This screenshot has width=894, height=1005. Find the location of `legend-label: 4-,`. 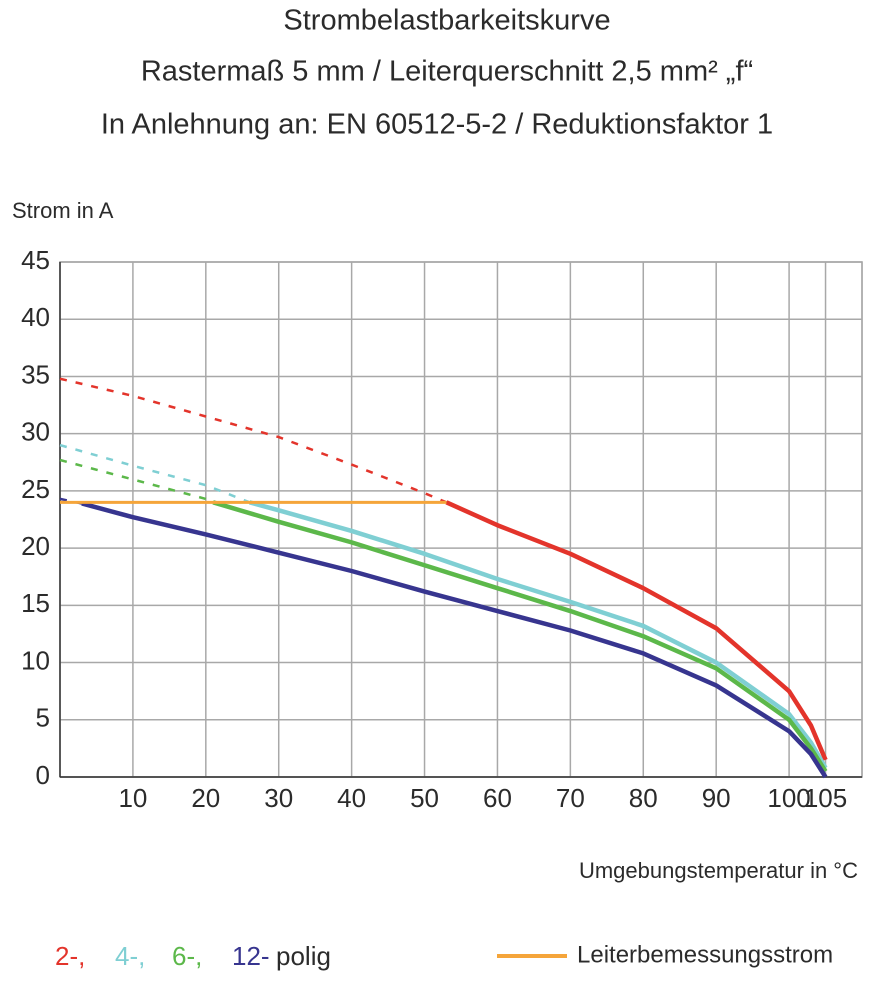

legend-label: 4-, is located at coordinates (130, 956).